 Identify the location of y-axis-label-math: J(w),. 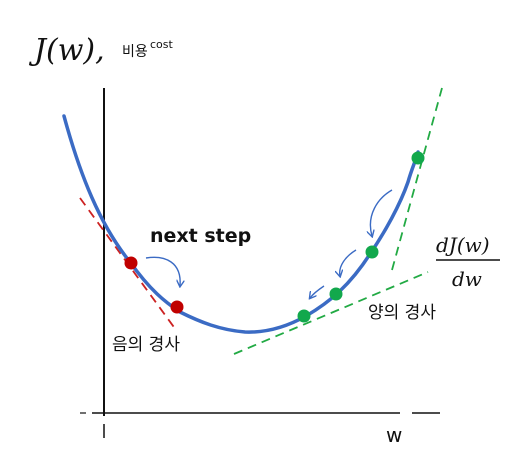
(66, 50).